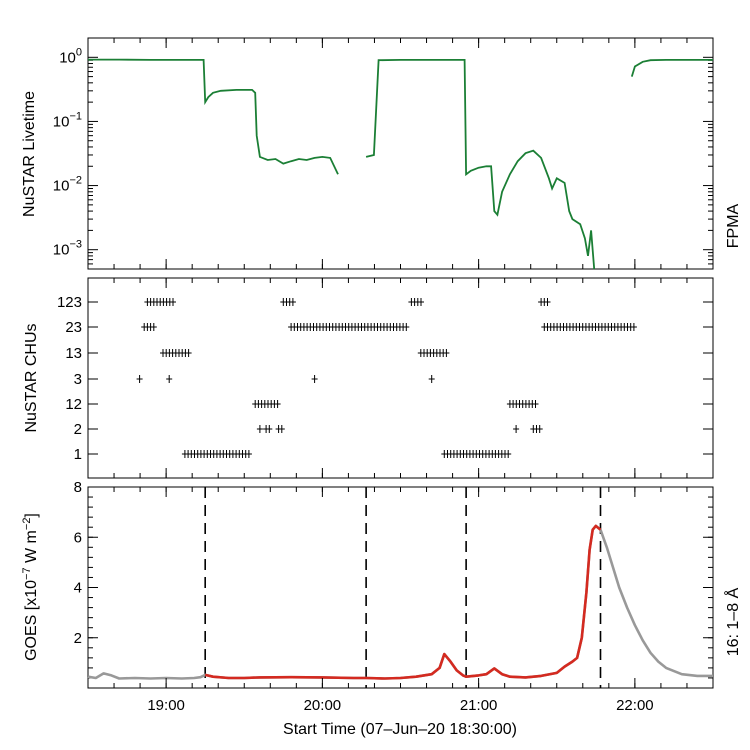 This screenshot has width=750, height=750. I want to click on goes-ytick-label: 6, so click(78, 537).